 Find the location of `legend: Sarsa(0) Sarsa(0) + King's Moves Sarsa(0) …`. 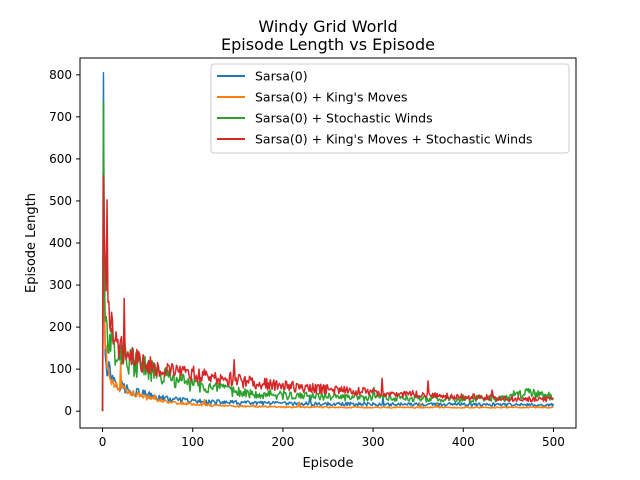

legend: Sarsa(0) Sarsa(0) + King's Moves Sarsa(0) … is located at coordinates (390, 108).